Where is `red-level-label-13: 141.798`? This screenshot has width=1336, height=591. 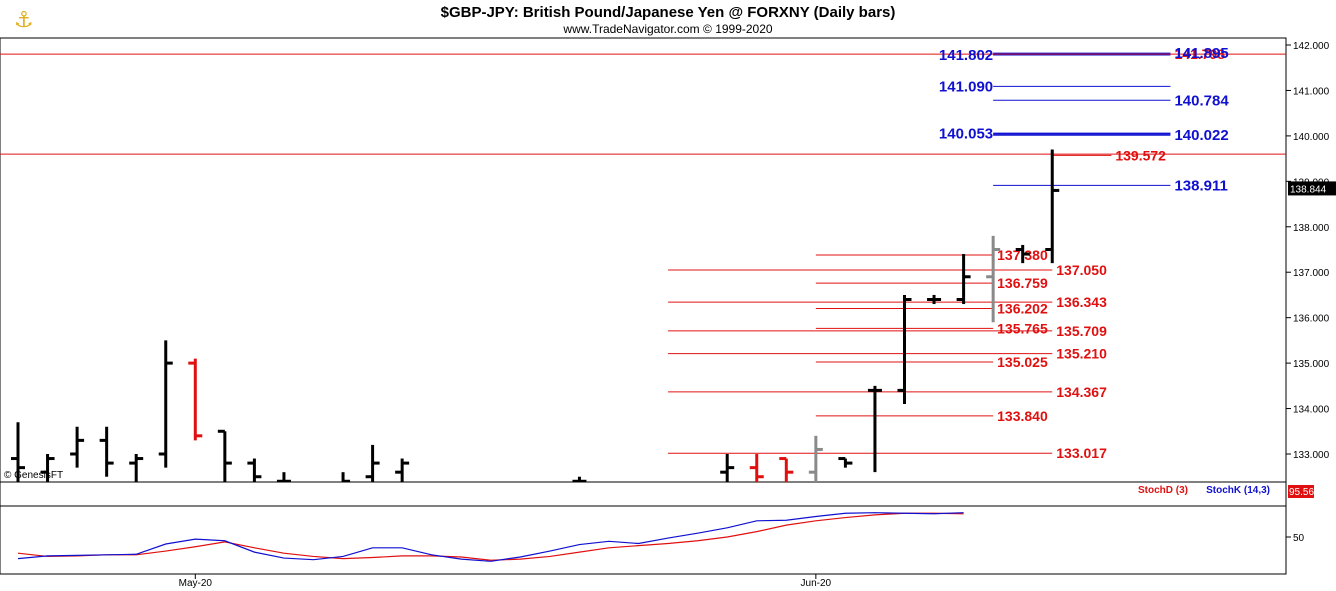
red-level-label-13: 141.798 is located at coordinates (1199, 54).